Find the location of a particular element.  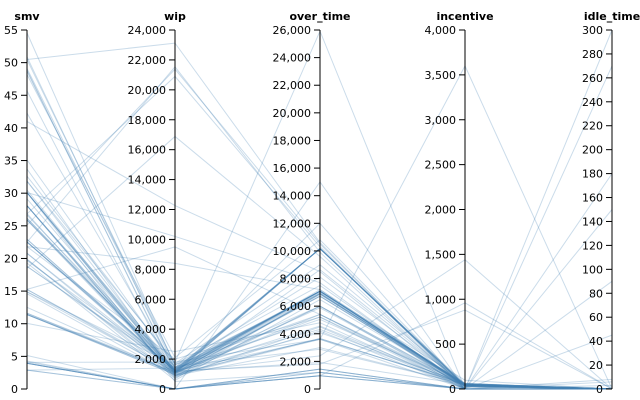

tick-label: 26,000 is located at coordinates (292, 30).